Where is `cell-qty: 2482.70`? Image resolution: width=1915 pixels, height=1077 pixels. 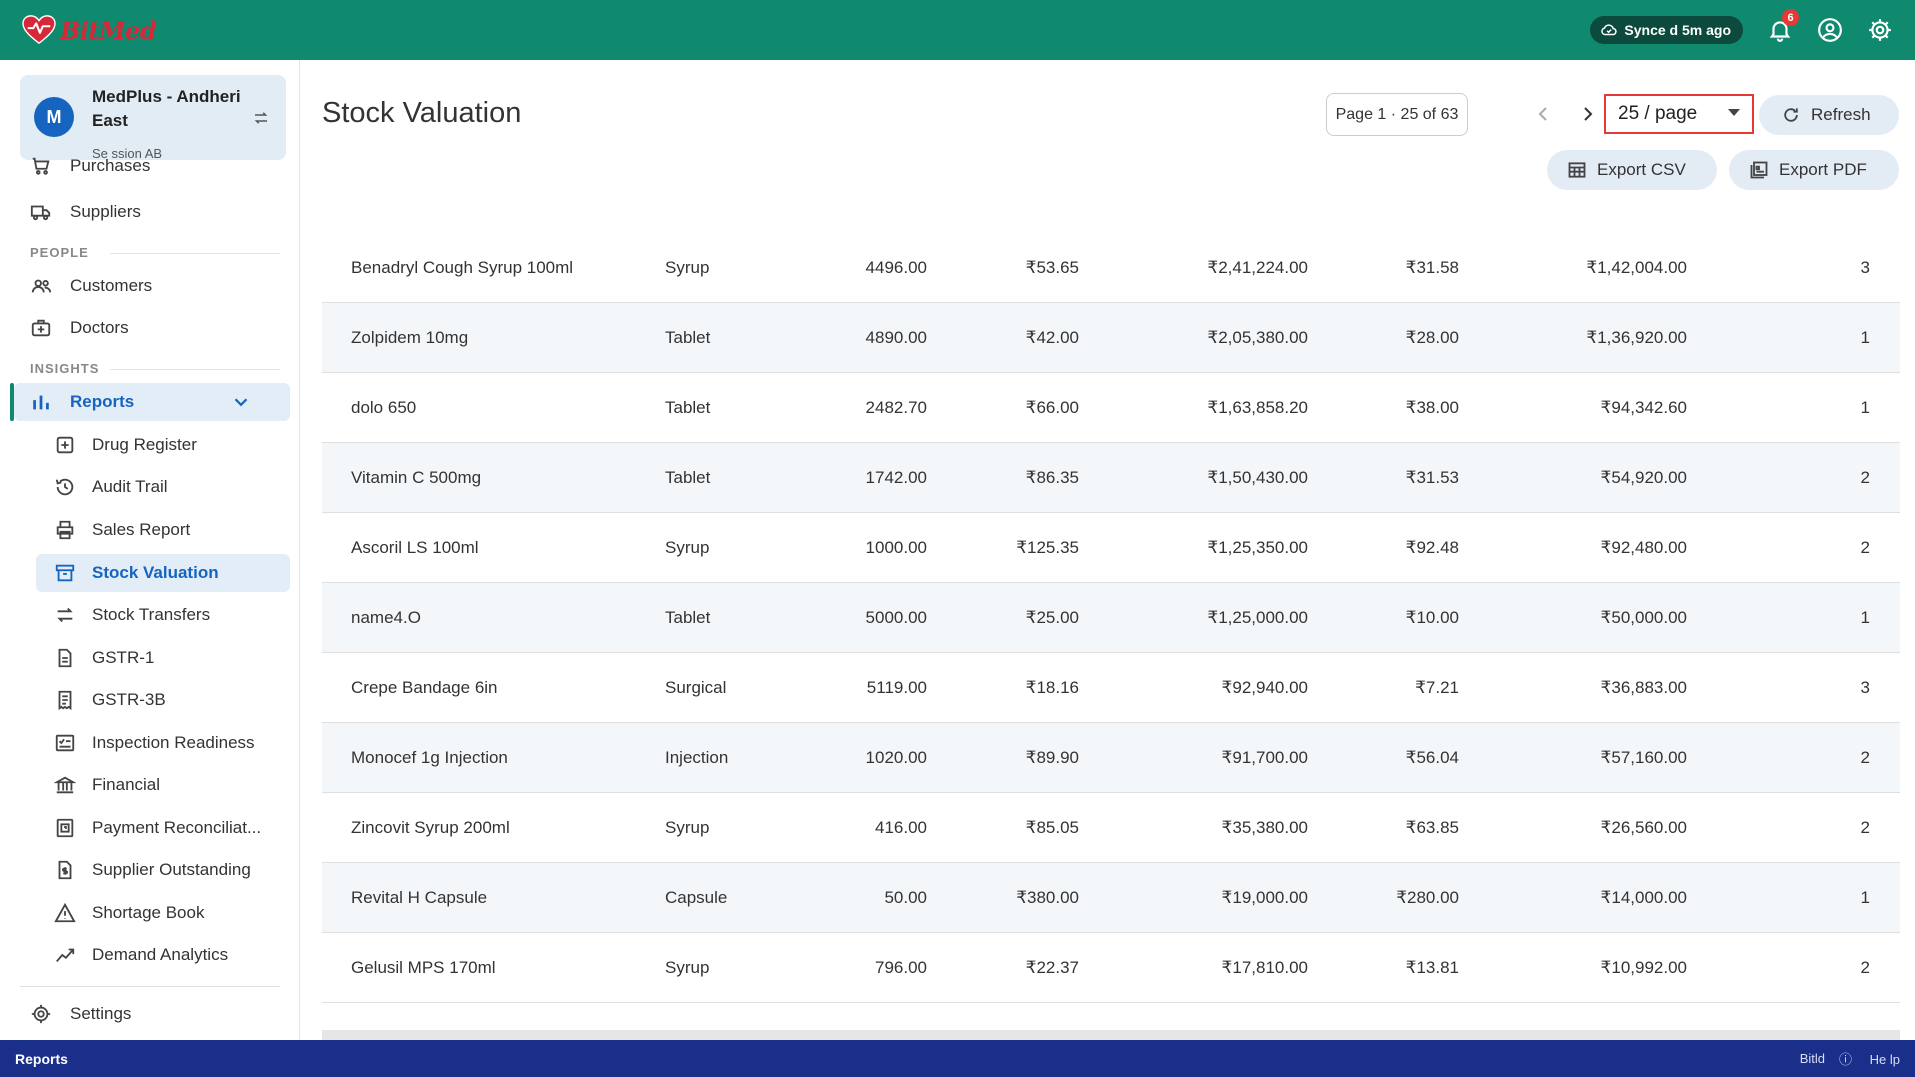
cell-qty: 2482.70 is located at coordinates (896, 407).